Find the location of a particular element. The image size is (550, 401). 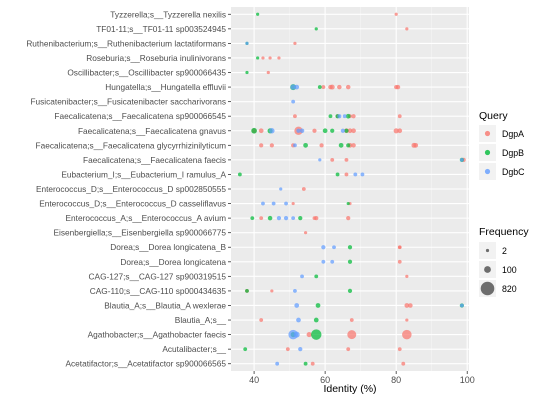

y-tick-label: Dorea;s__Dorea longicatena_B is located at coordinates (168, 247).